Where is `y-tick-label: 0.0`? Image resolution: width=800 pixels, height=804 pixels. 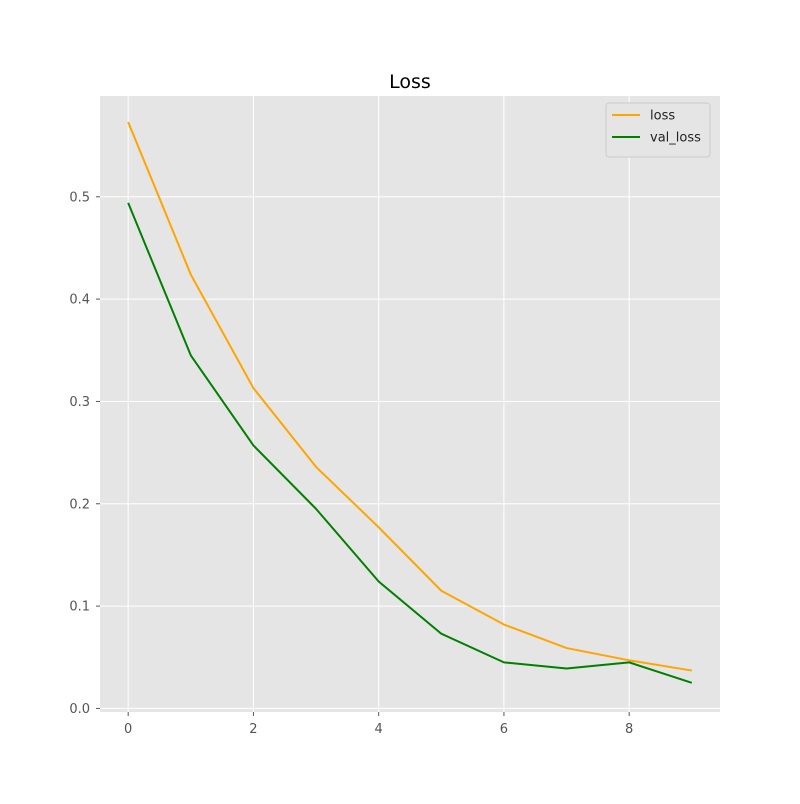 y-tick-label: 0.0 is located at coordinates (79, 709).